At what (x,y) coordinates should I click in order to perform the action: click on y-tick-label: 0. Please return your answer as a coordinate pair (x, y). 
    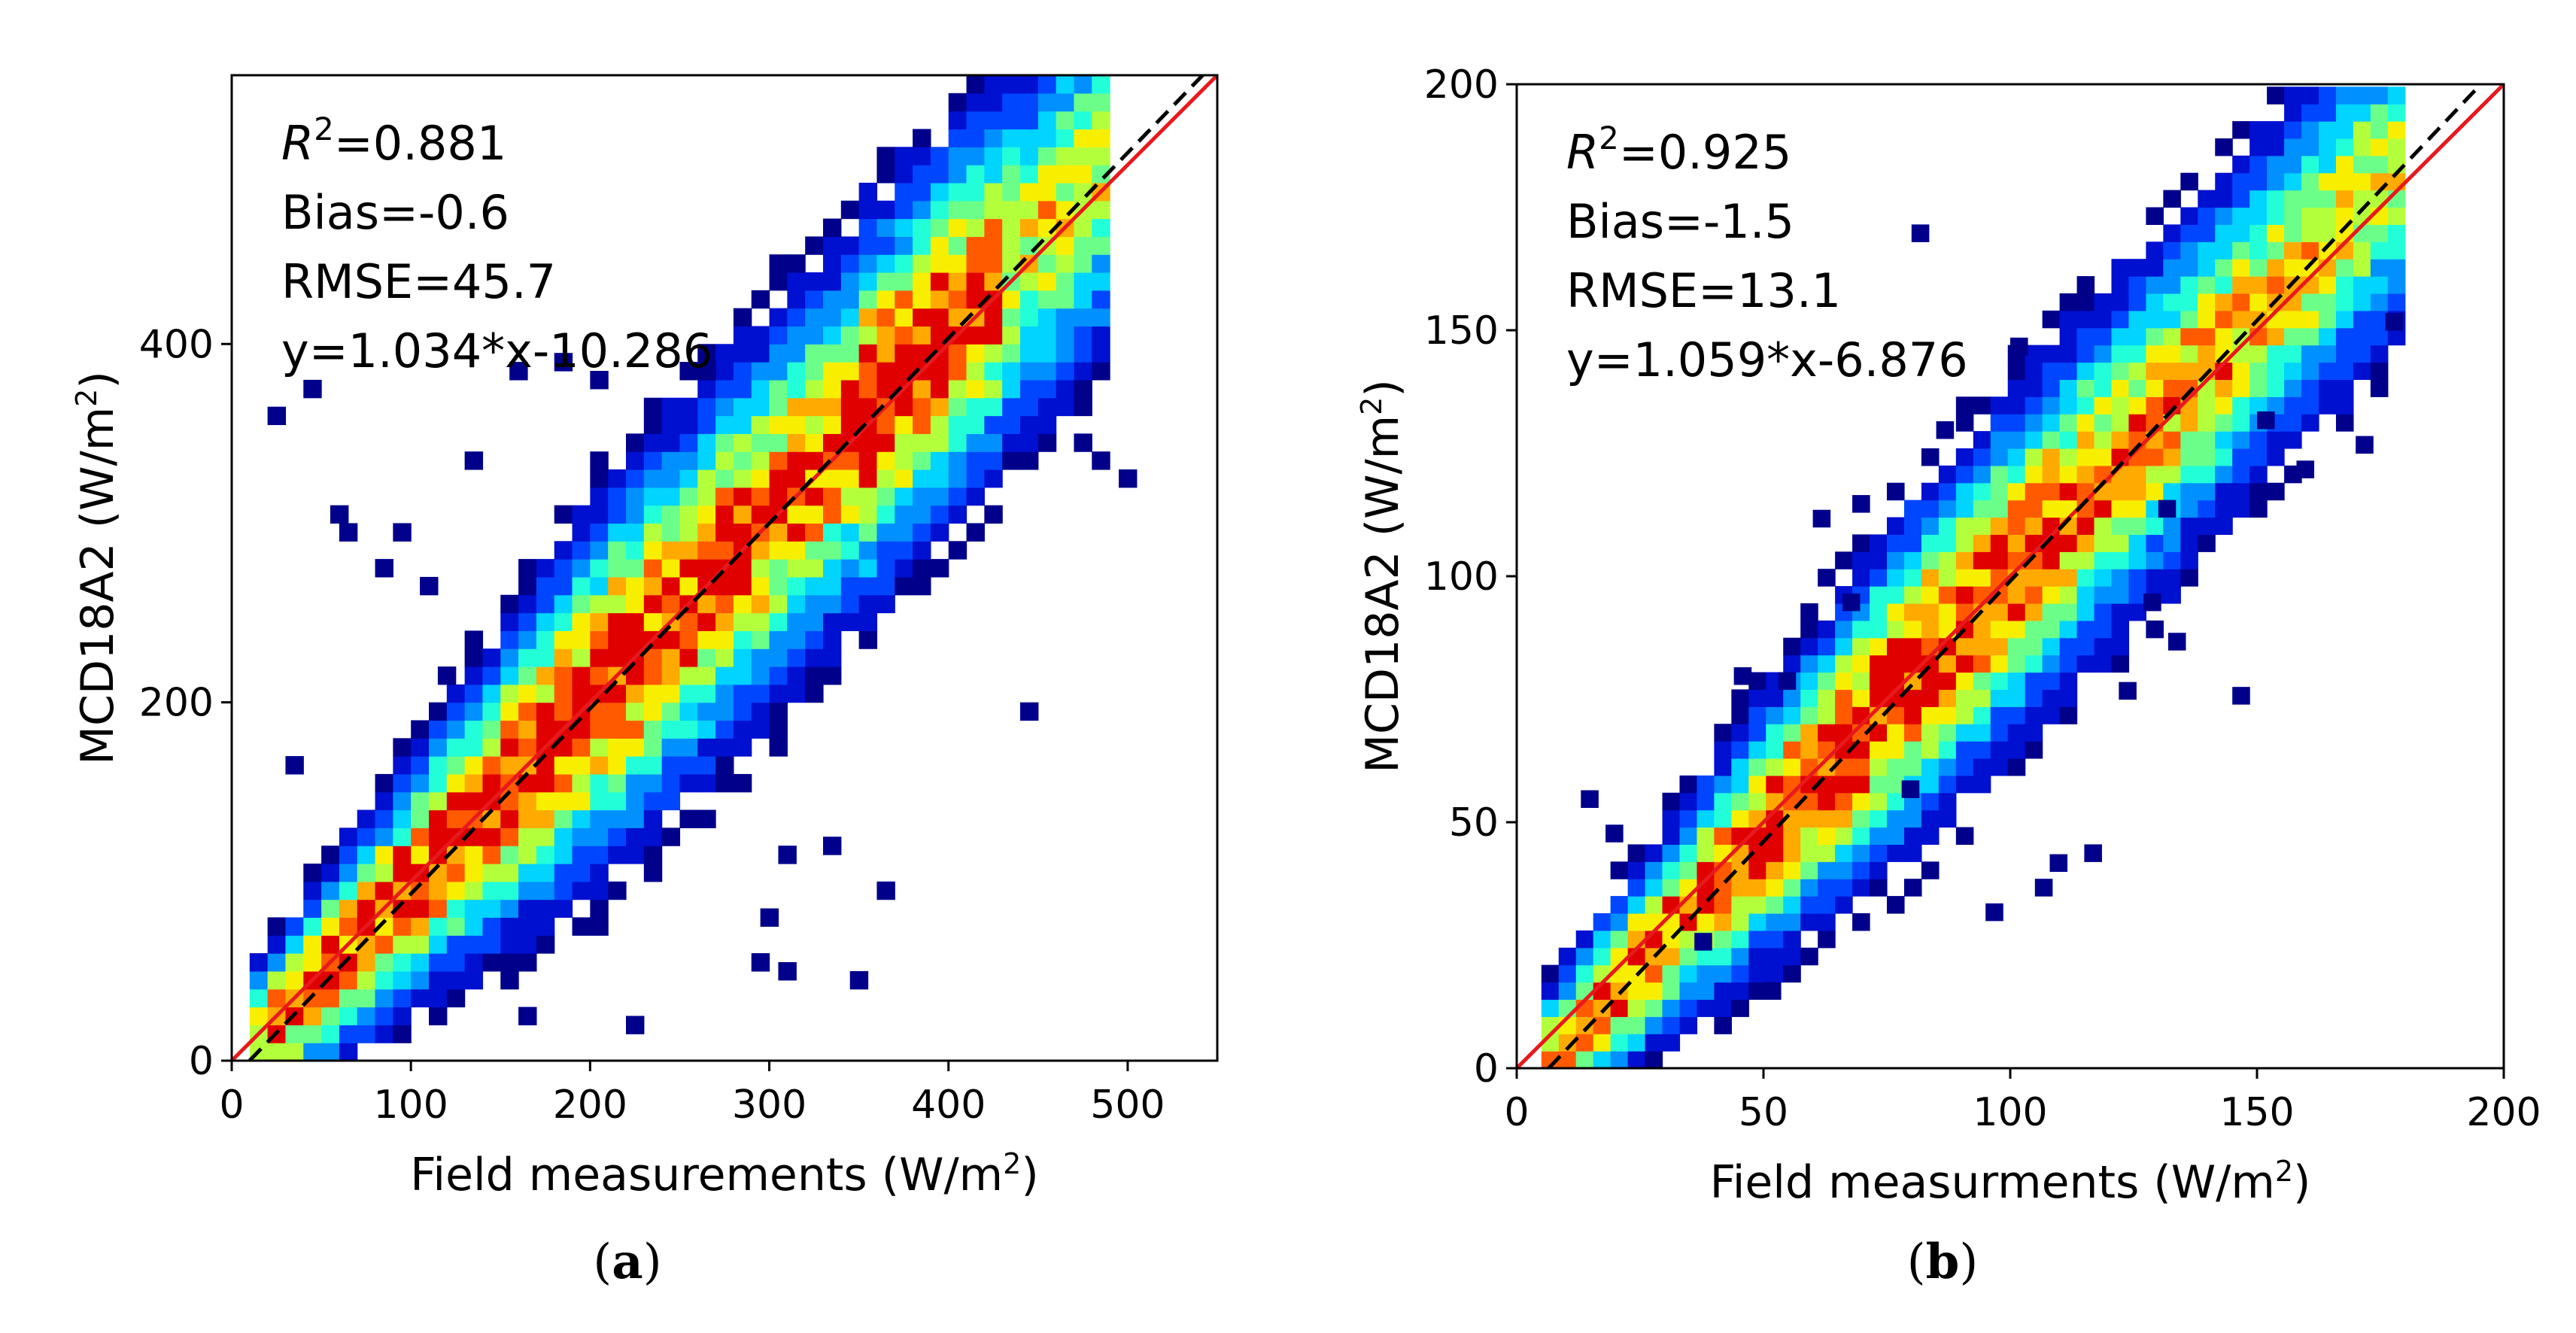
    Looking at the image, I should click on (202, 1061).